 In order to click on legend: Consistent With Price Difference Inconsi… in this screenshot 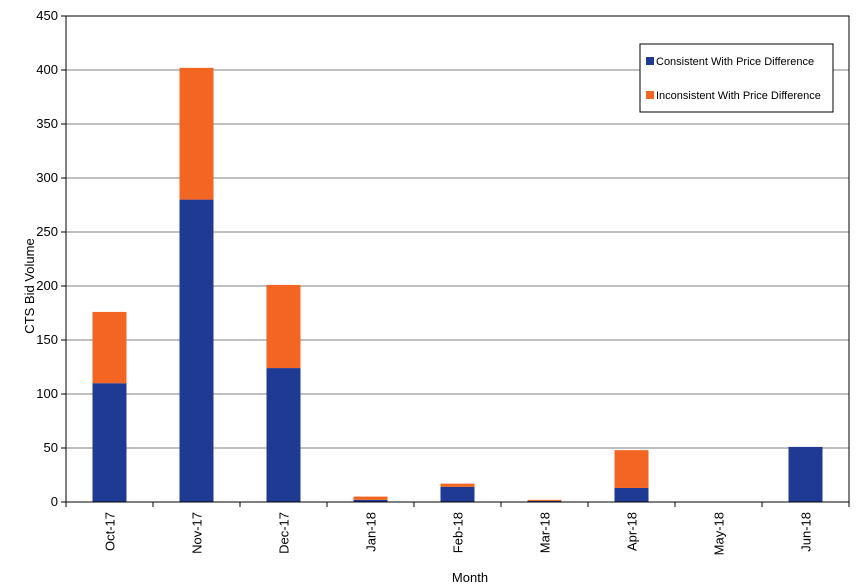, I will do `click(736, 78)`.